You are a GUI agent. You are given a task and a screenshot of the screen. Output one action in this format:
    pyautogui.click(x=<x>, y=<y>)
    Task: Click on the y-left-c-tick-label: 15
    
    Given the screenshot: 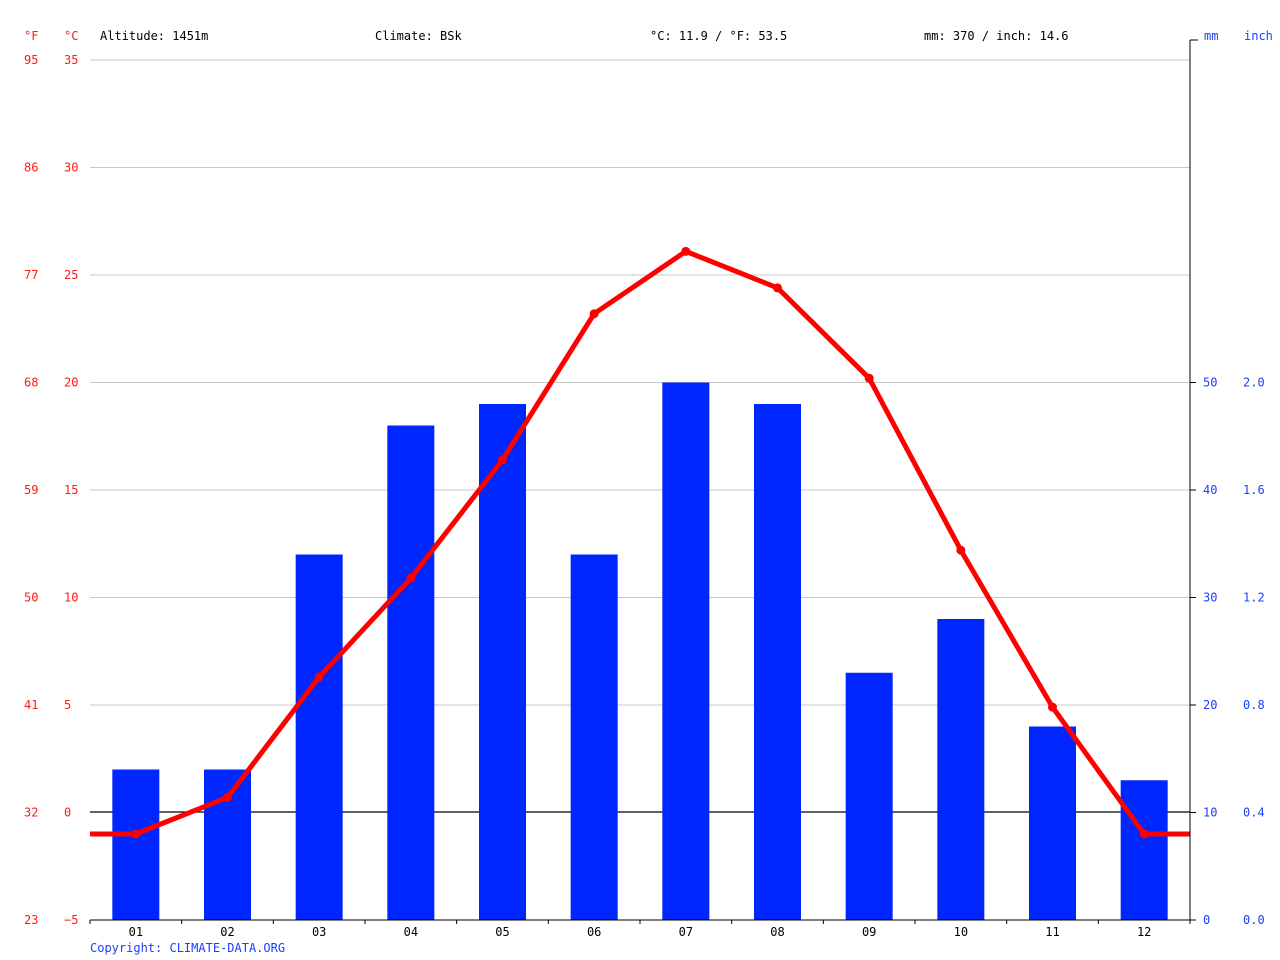 What is the action you would take?
    pyautogui.click(x=71, y=490)
    